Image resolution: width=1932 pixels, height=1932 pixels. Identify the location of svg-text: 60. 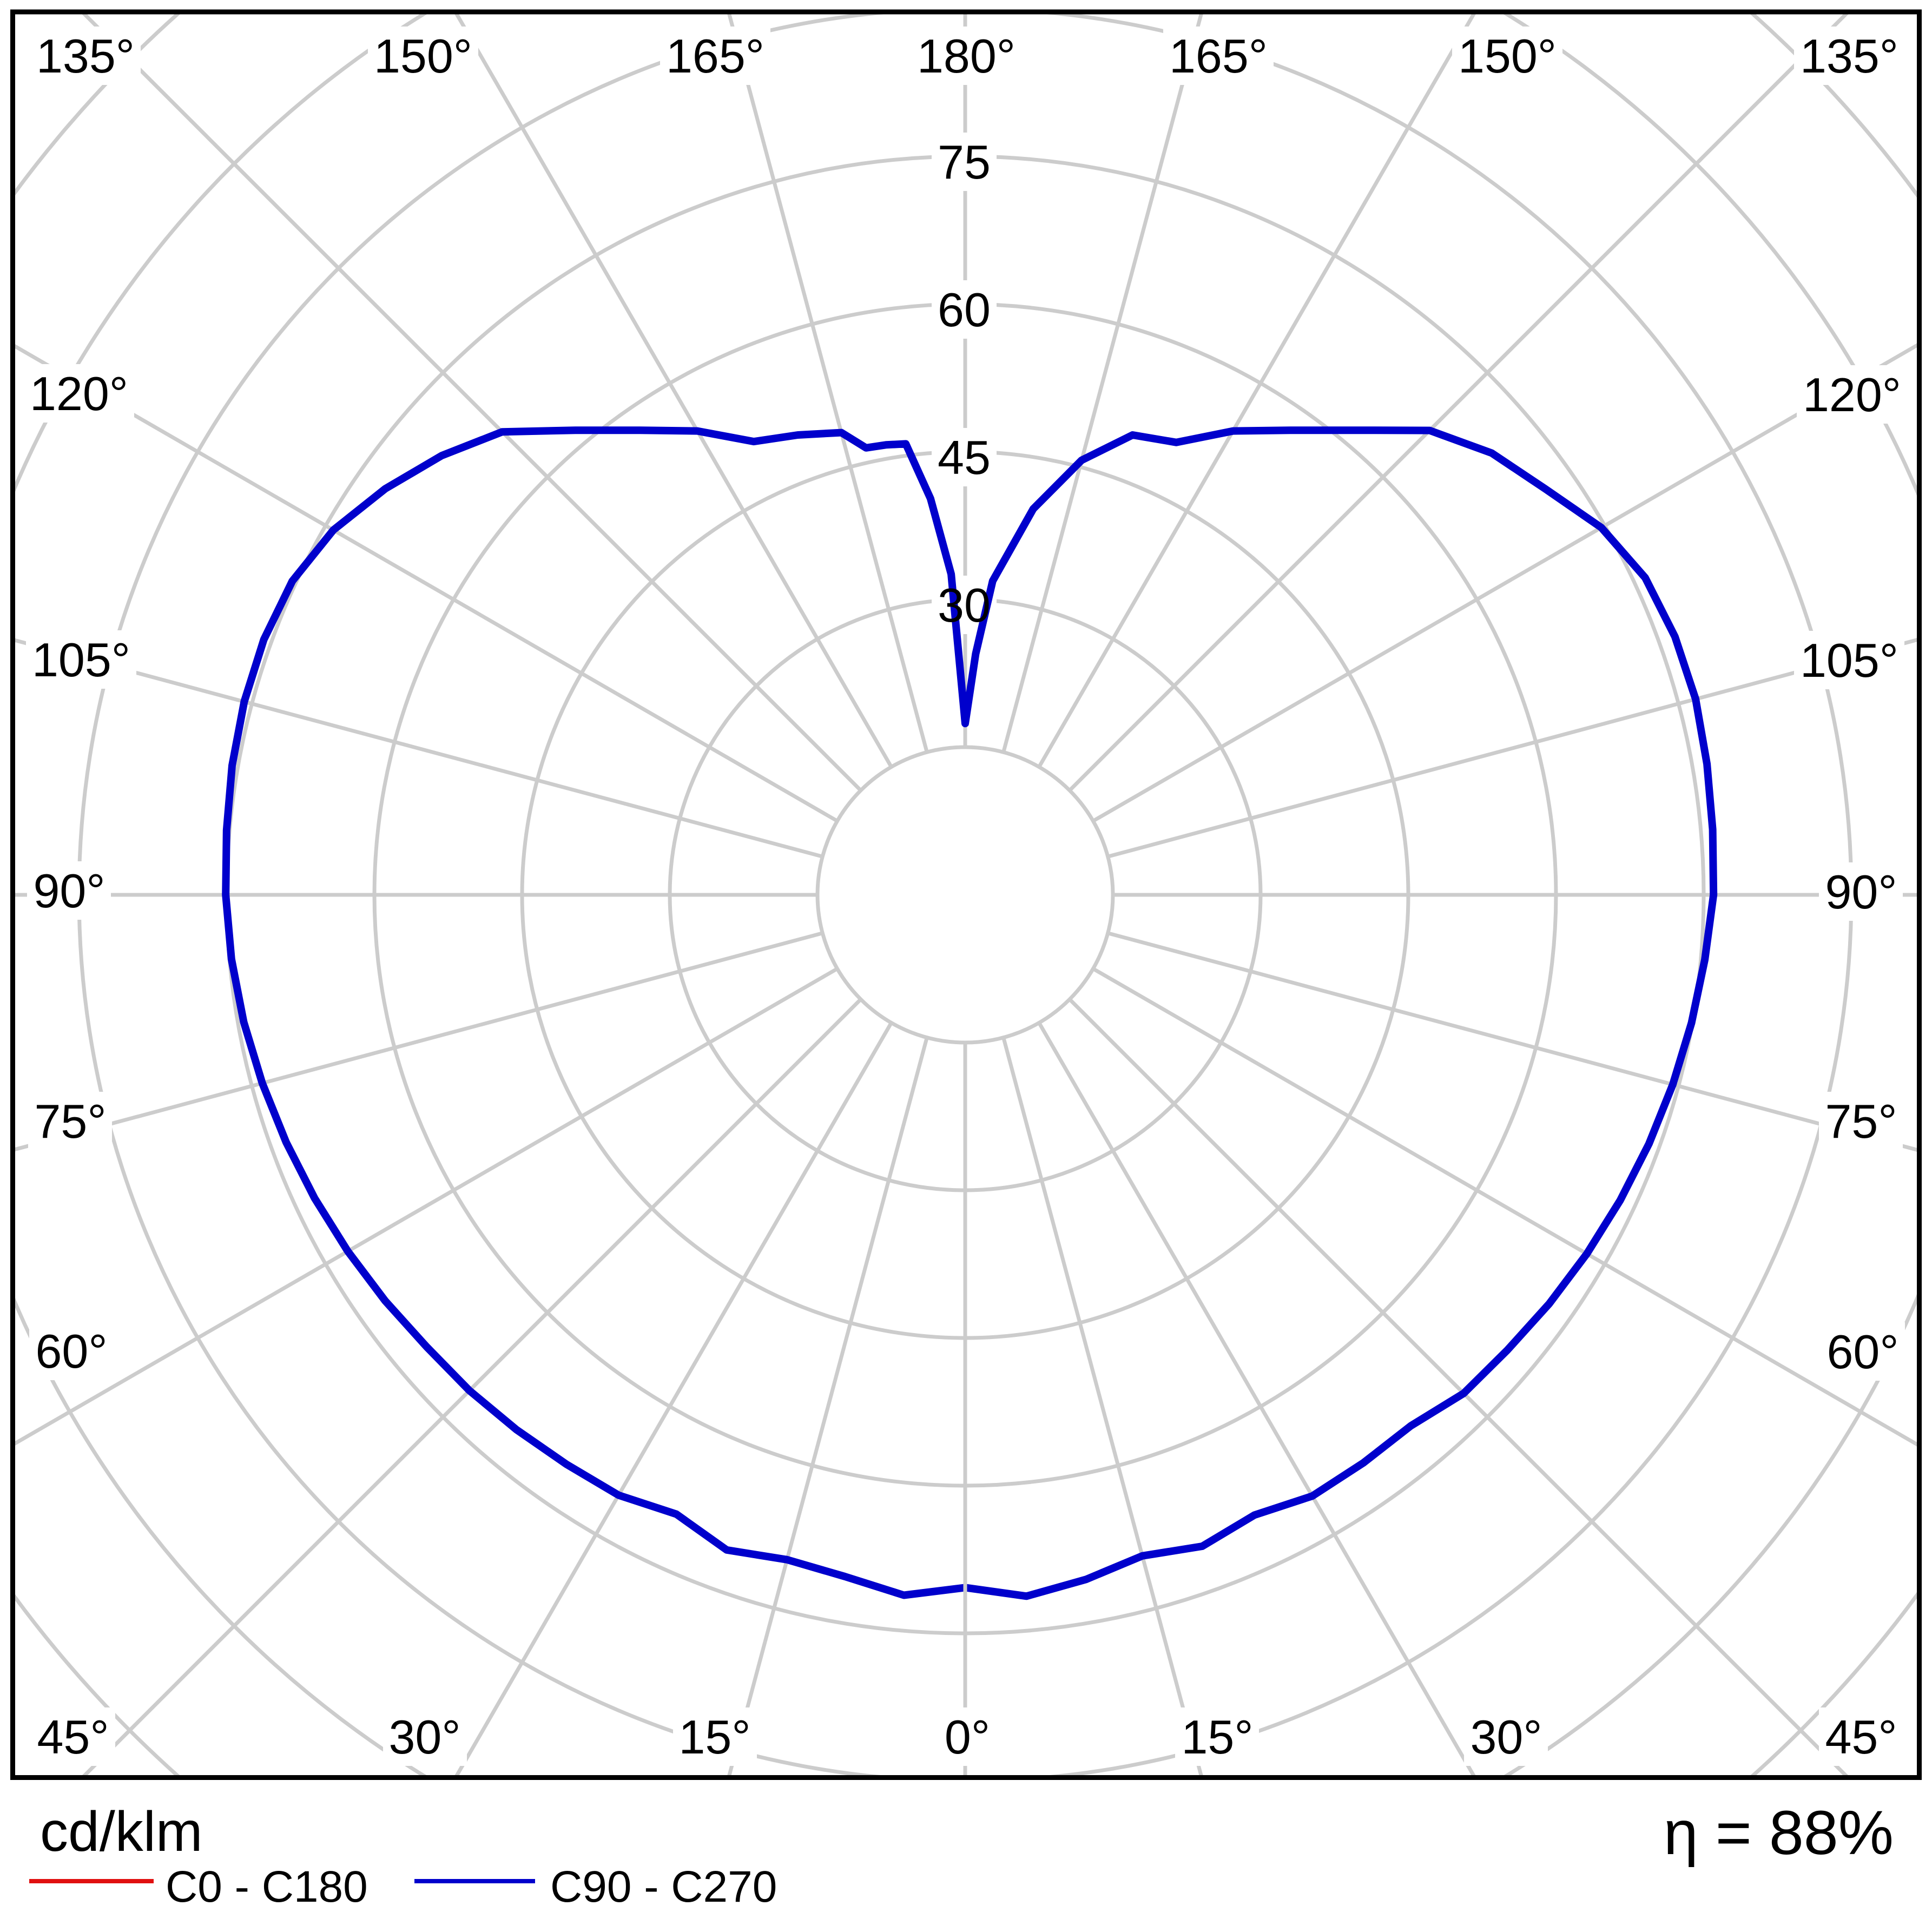
(964, 310).